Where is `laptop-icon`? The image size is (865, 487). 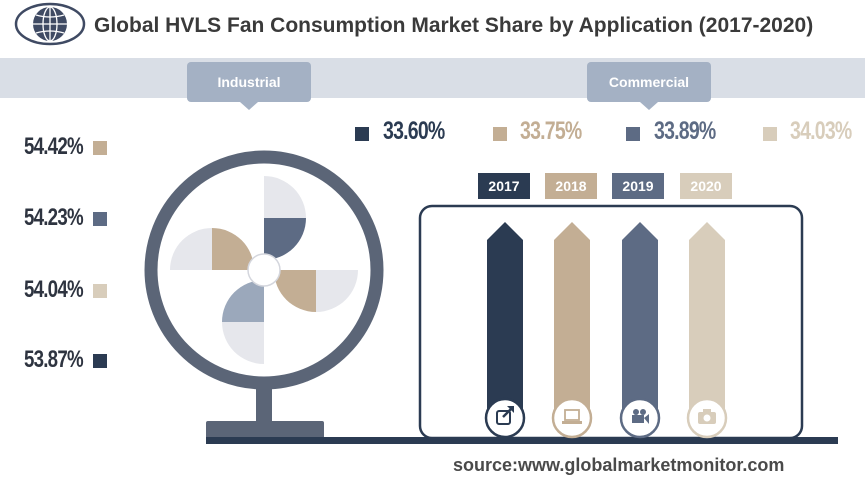
laptop-icon is located at coordinates (572, 416).